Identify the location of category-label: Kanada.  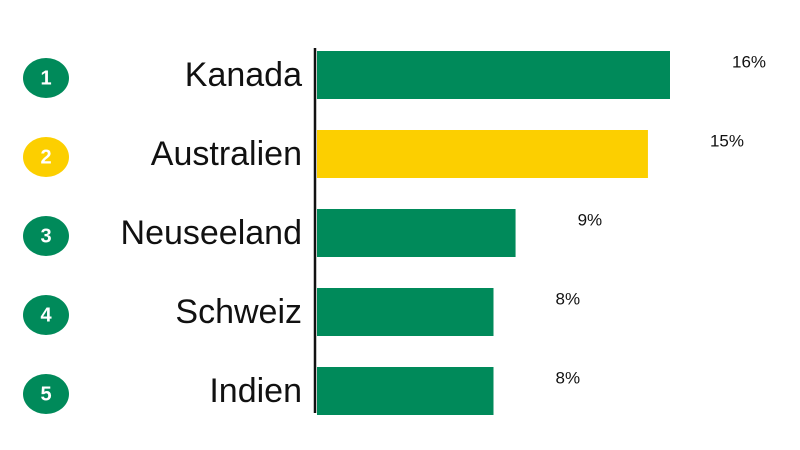
(243, 75).